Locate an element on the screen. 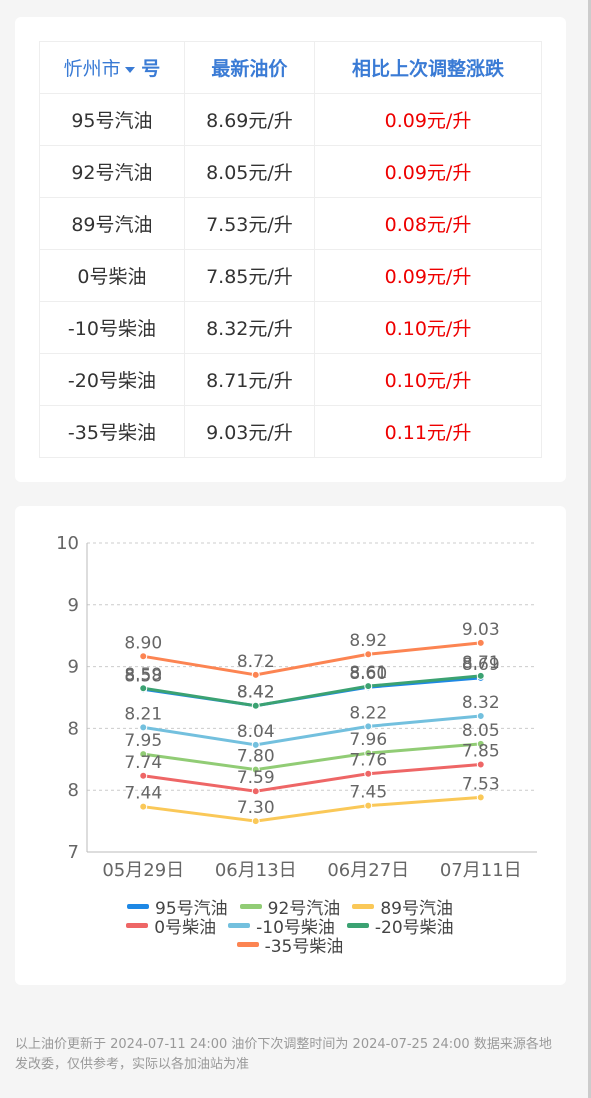  table-cell: 0.11元/升 is located at coordinates (428, 431).